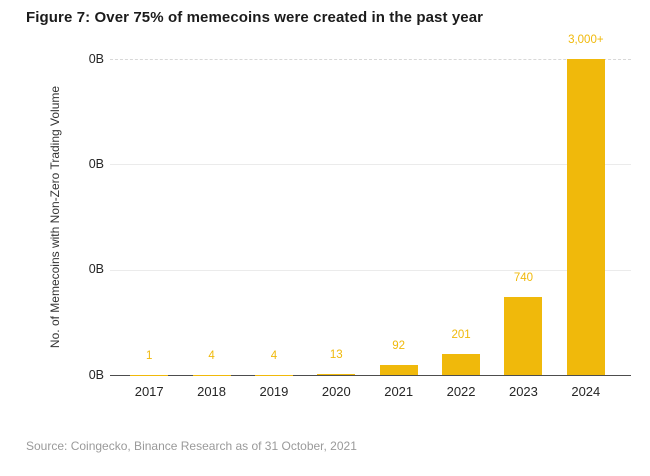 The height and width of the screenshot is (476, 650). I want to click on bar-2020, so click(336, 374).